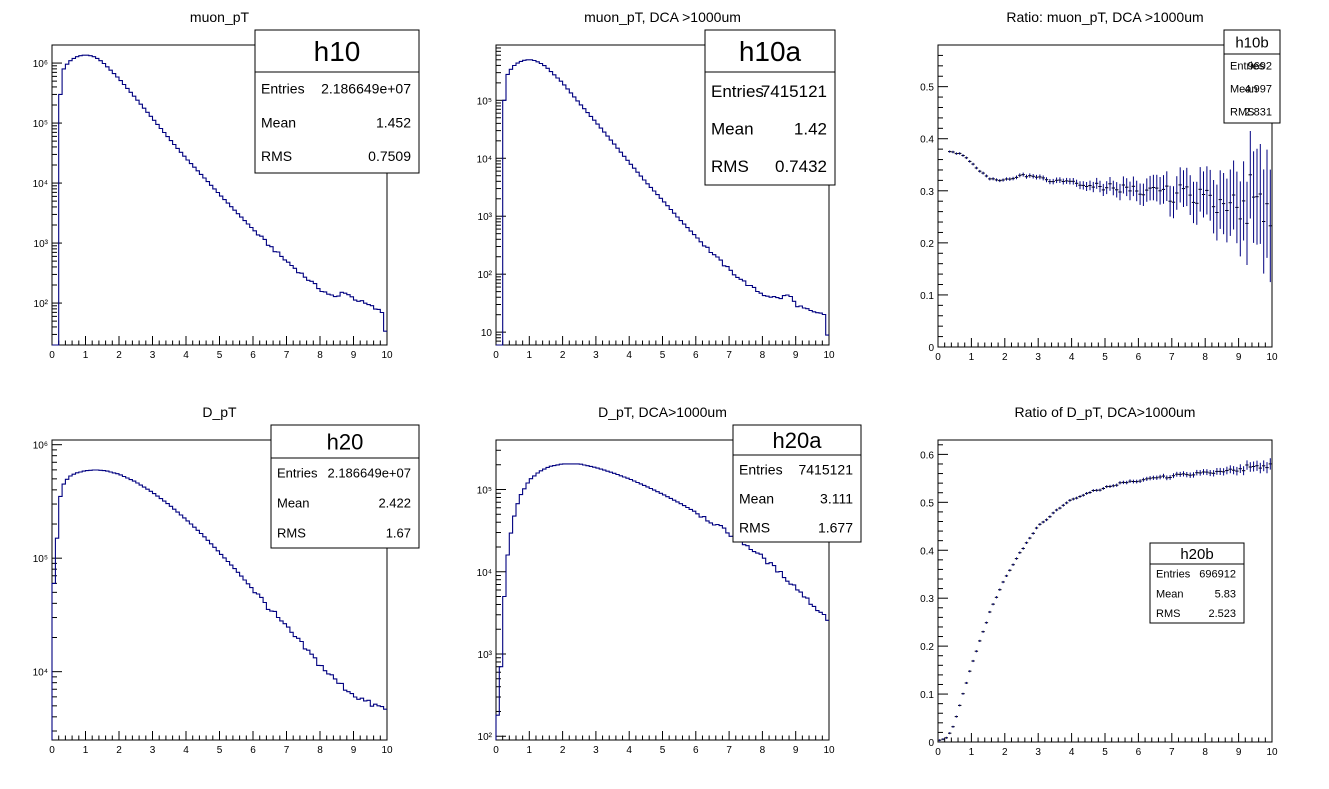  I want to click on stats-rms-label: RMS, so click(1168, 614).